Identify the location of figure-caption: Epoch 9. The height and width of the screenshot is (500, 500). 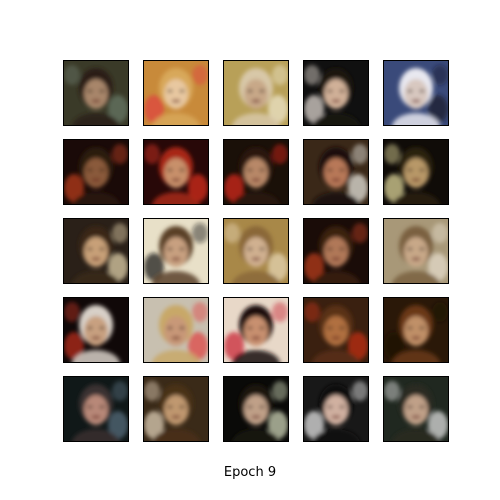
(250, 472).